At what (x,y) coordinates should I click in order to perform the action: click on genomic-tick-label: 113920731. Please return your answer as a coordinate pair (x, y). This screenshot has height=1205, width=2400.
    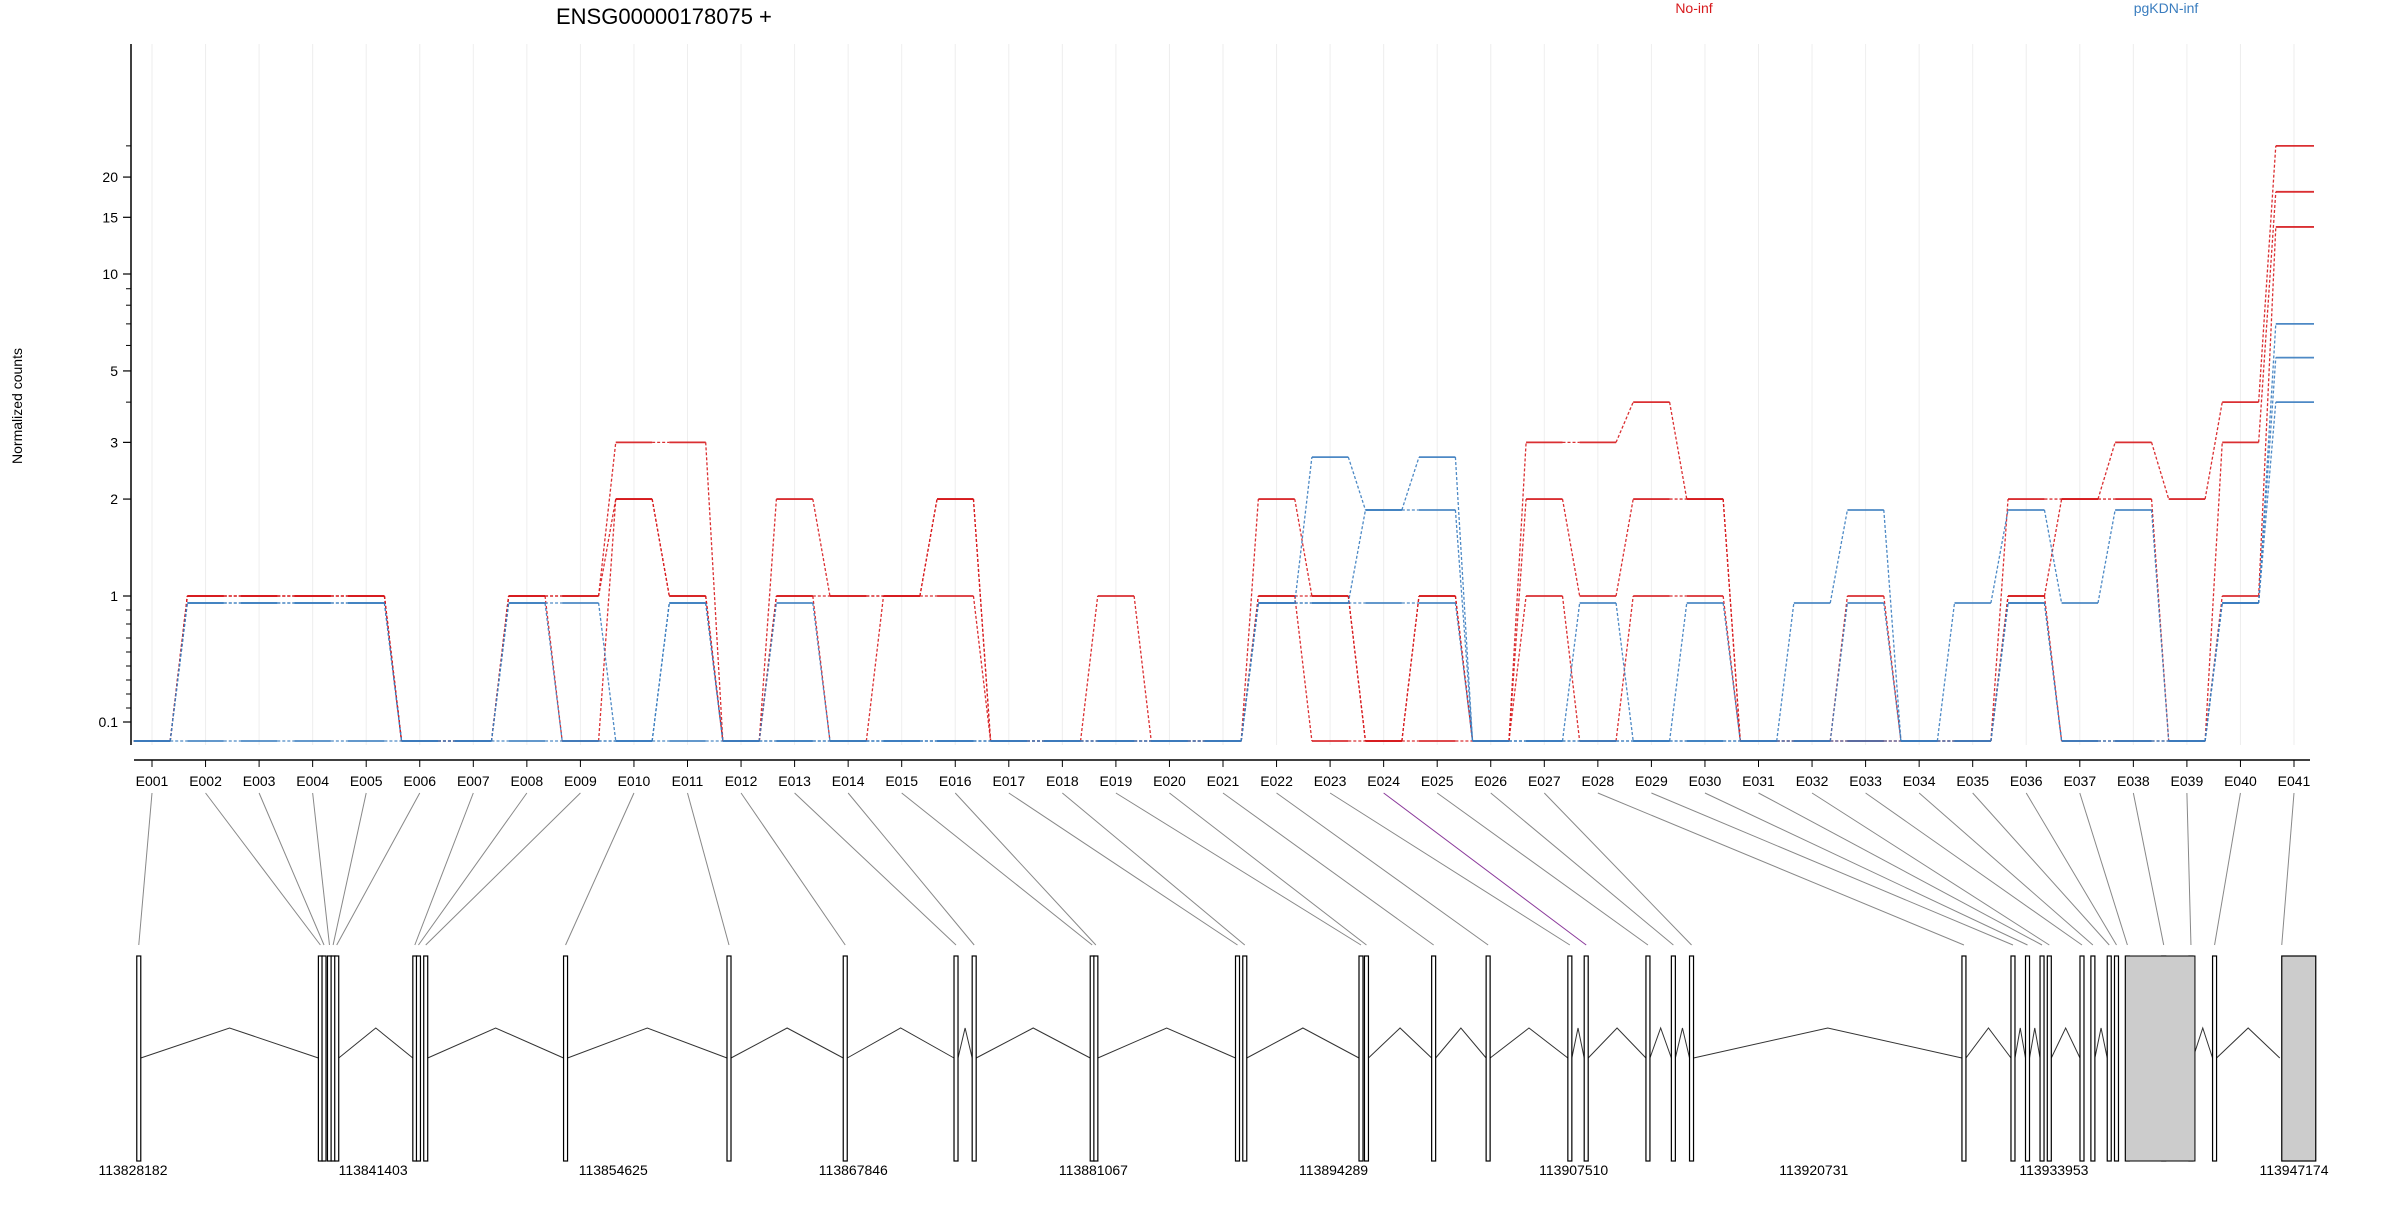
    Looking at the image, I should click on (1813, 1170).